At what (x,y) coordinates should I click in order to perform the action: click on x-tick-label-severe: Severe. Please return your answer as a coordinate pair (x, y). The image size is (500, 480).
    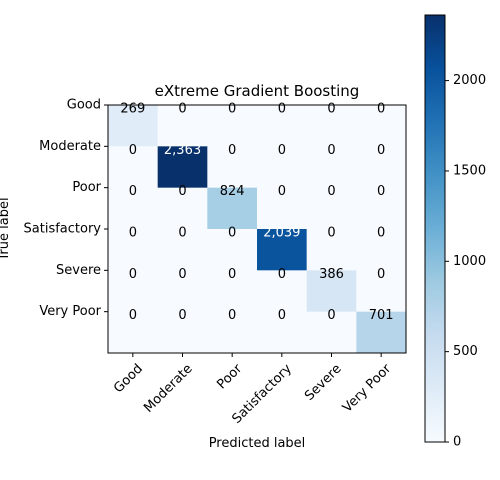
    Looking at the image, I should click on (323, 382).